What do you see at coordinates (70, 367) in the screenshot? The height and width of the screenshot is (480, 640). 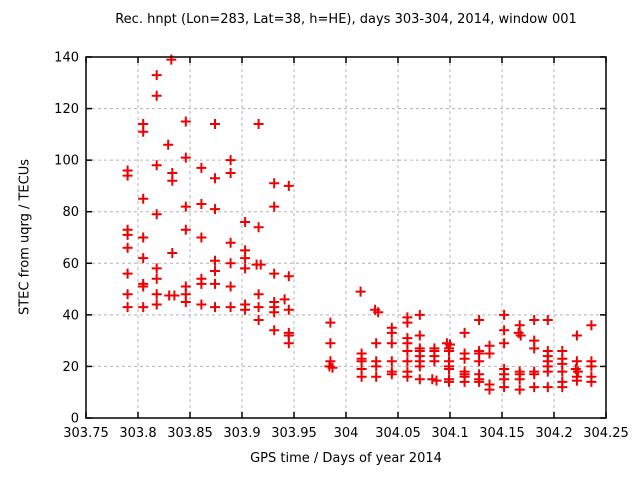 I see `y-tick-label: 20` at bounding box center [70, 367].